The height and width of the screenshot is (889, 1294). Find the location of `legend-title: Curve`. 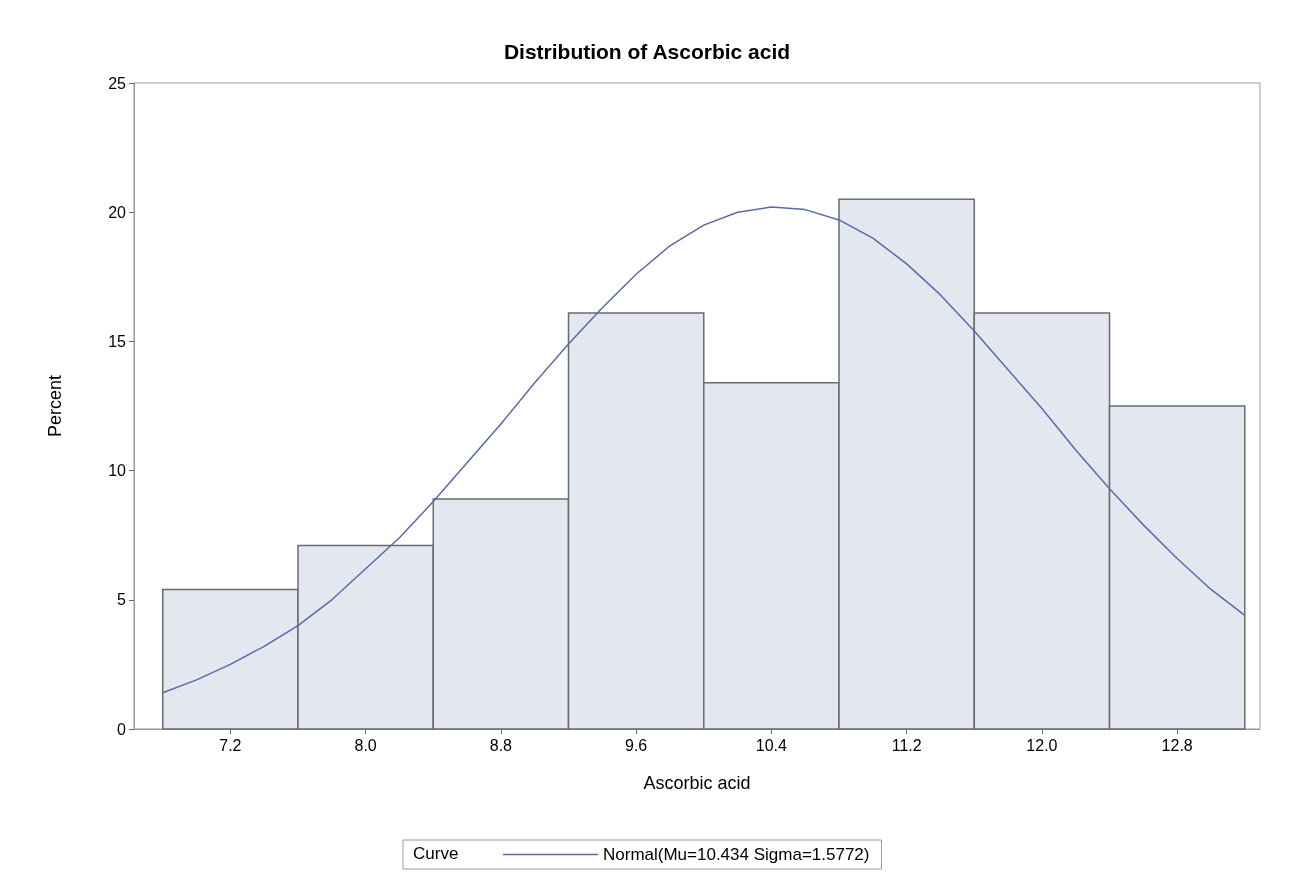

legend-title: Curve is located at coordinates (436, 853).